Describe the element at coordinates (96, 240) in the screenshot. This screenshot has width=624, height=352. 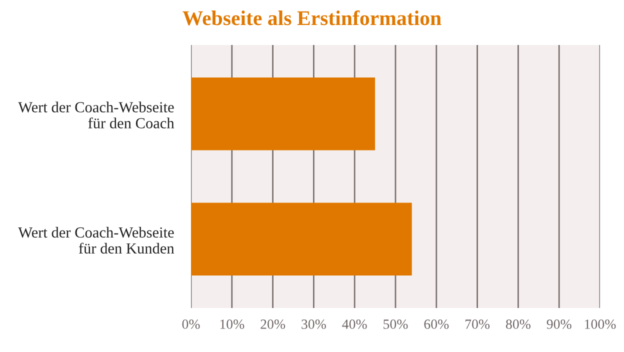
I see `y-tick-label: Wert der Coach-Webseite für den Kunden` at that location.